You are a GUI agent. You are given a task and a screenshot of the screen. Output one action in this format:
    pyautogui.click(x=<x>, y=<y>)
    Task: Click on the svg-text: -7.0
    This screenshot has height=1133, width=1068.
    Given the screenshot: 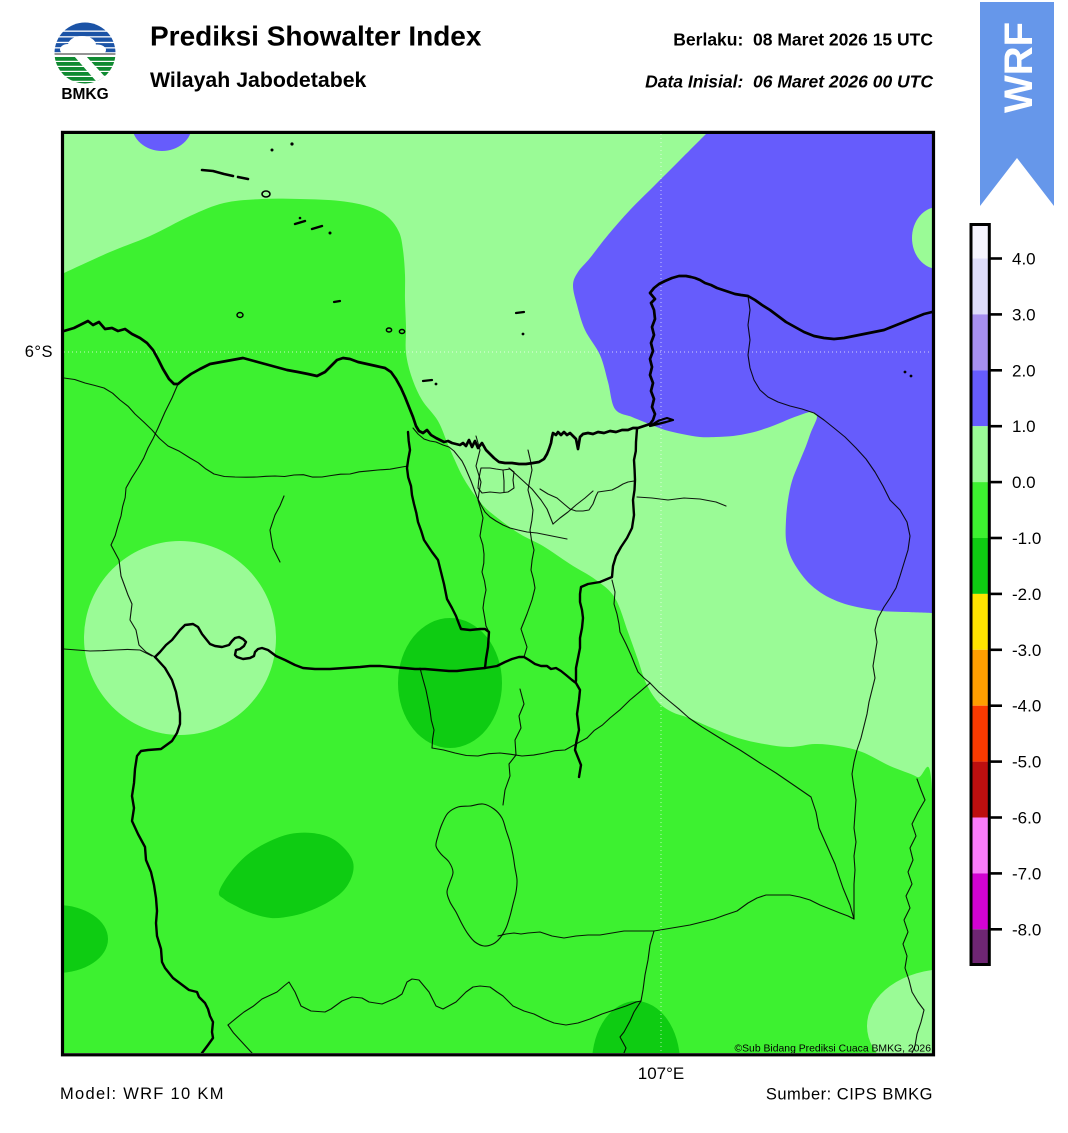 What is the action you would take?
    pyautogui.click(x=1026, y=873)
    